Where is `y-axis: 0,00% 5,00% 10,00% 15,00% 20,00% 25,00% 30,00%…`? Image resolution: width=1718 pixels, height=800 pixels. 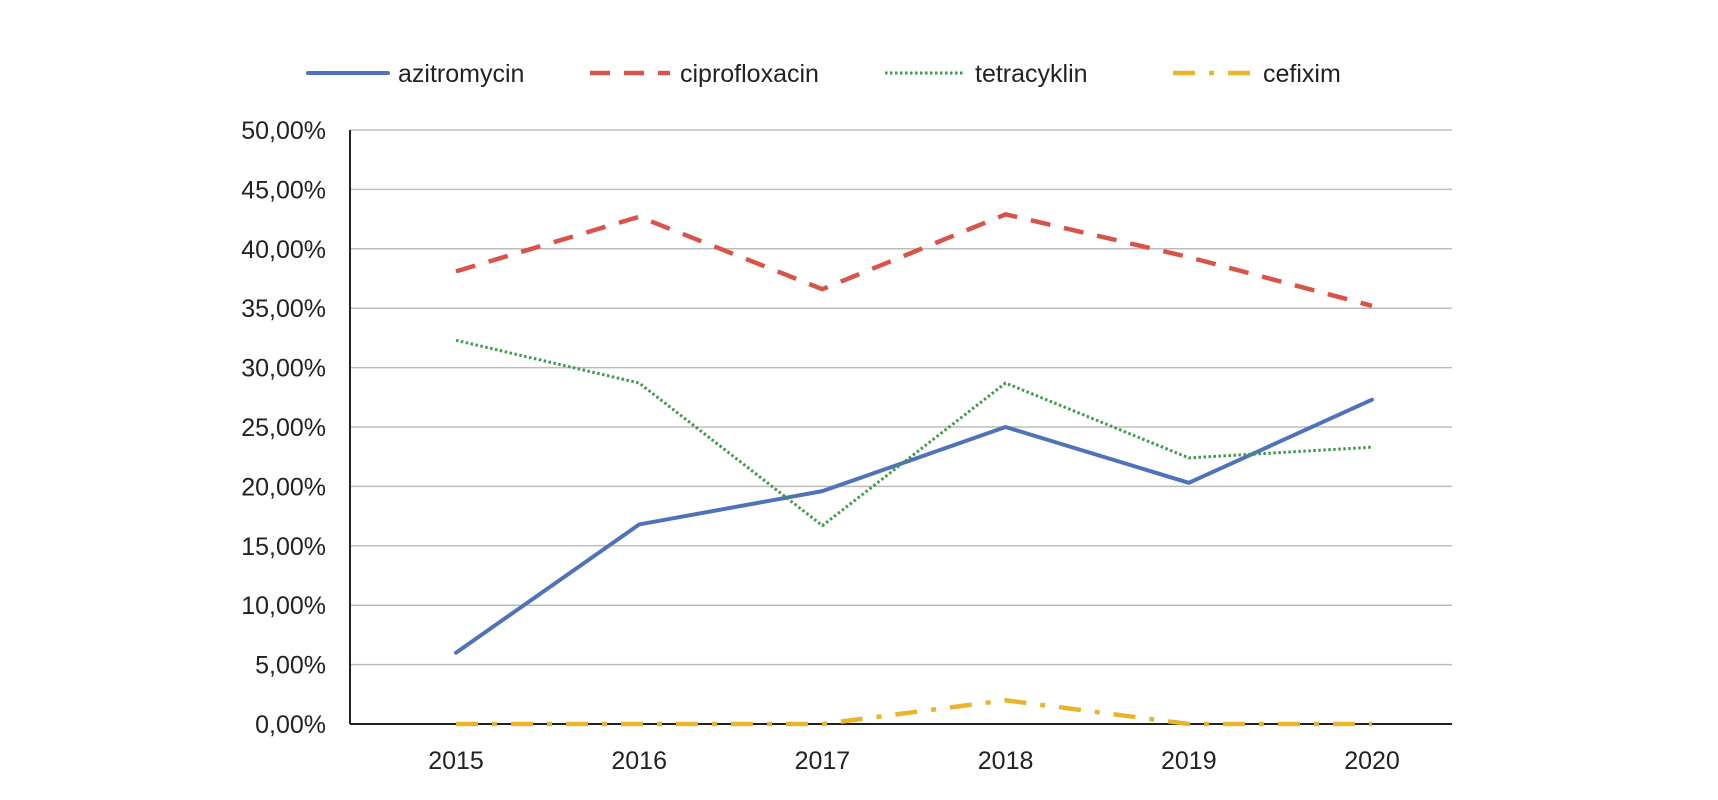 y-axis: 0,00% 5,00% 10,00% 15,00% 20,00% 25,00% 30,00%… is located at coordinates (296, 428).